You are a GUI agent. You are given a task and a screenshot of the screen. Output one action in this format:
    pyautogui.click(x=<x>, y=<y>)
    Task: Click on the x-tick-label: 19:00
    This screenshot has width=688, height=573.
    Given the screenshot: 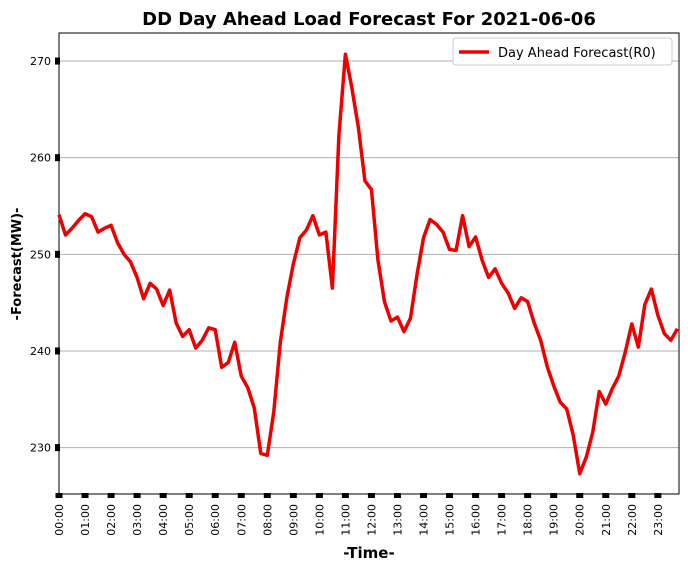 What is the action you would take?
    pyautogui.click(x=554, y=520)
    